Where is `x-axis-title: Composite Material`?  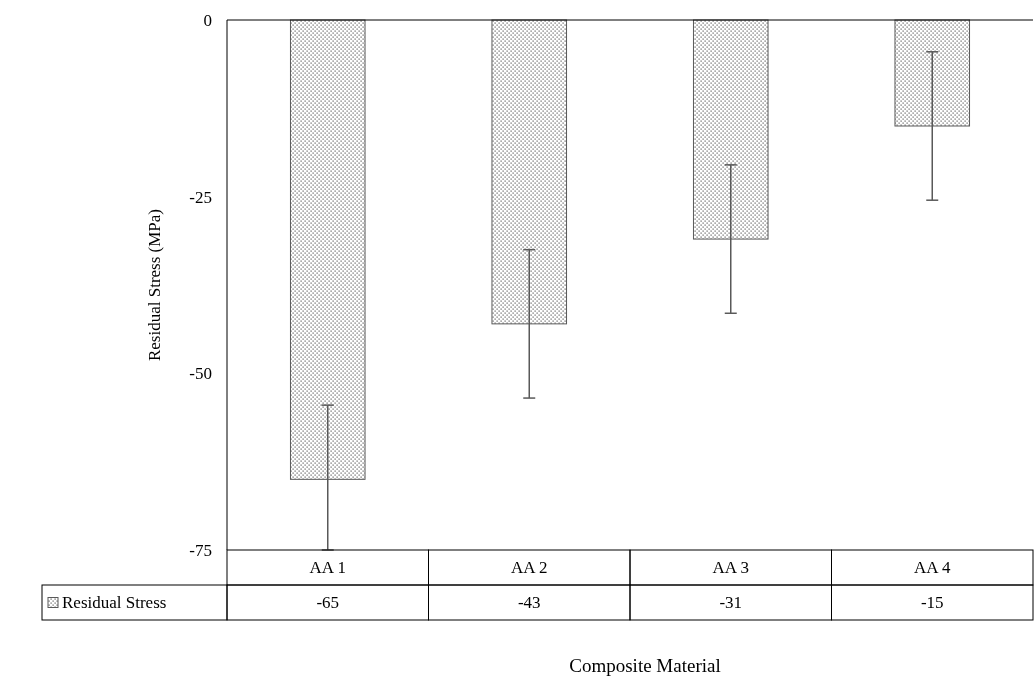
x-axis-title: Composite Material is located at coordinates (645, 665).